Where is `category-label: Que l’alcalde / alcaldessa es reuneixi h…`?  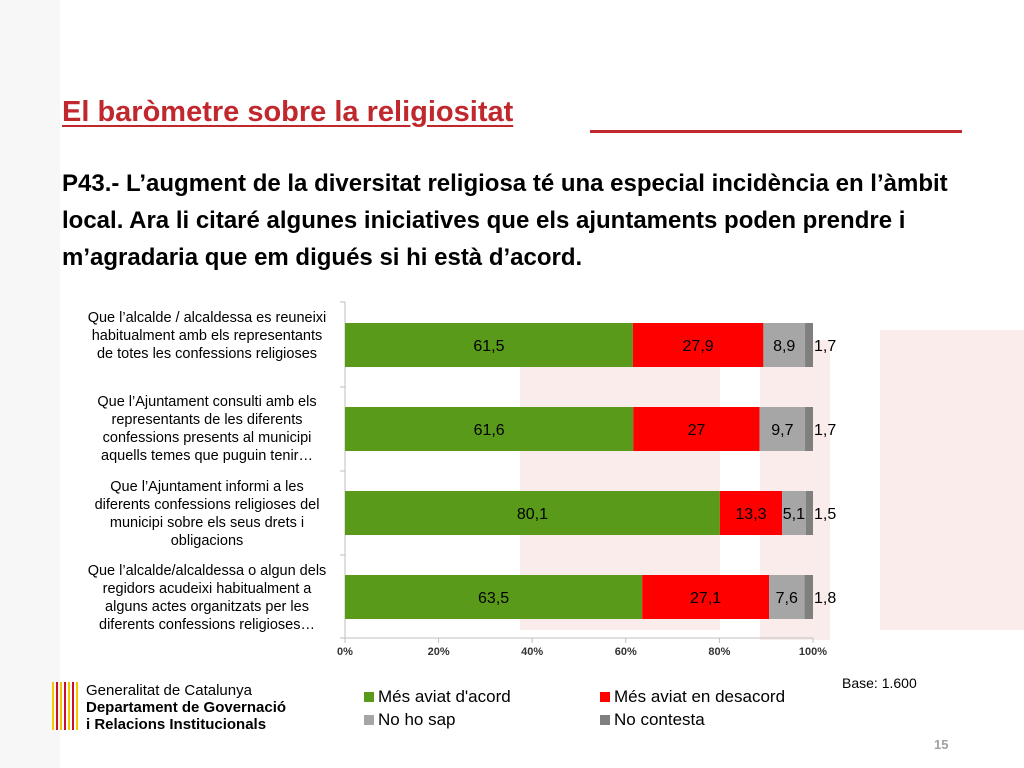 category-label: Que l’alcalde / alcaldessa es reuneixi h… is located at coordinates (207, 336).